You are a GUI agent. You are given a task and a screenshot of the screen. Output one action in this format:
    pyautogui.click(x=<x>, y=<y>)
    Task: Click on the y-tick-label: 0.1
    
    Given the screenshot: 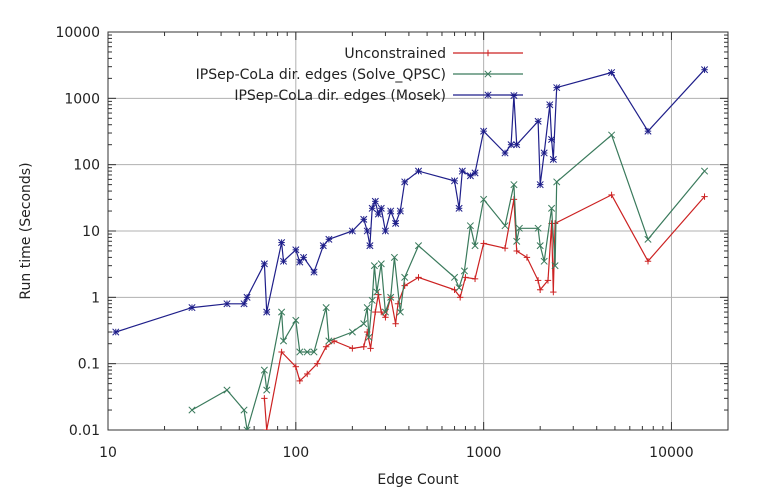 What is the action you would take?
    pyautogui.click(x=89, y=365)
    